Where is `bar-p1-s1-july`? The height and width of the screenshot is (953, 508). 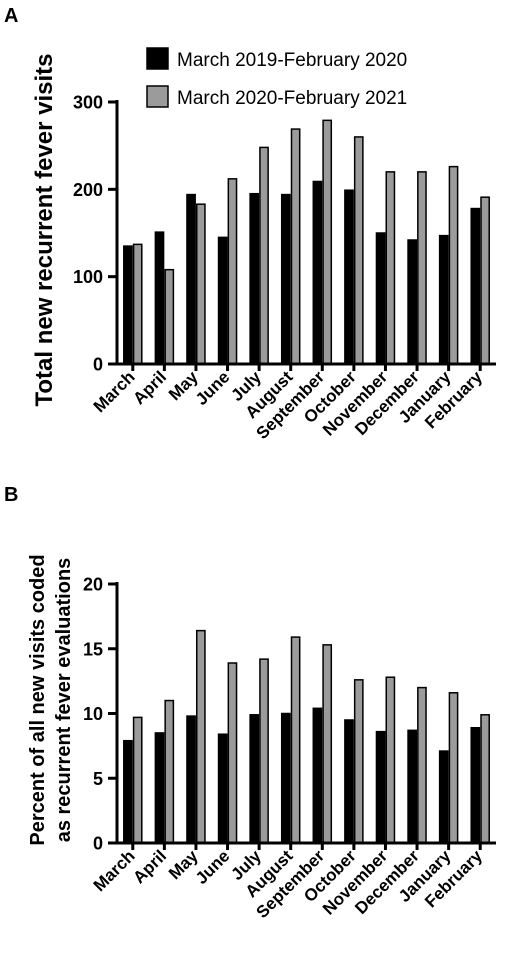 bar-p1-s1-july is located at coordinates (264, 751).